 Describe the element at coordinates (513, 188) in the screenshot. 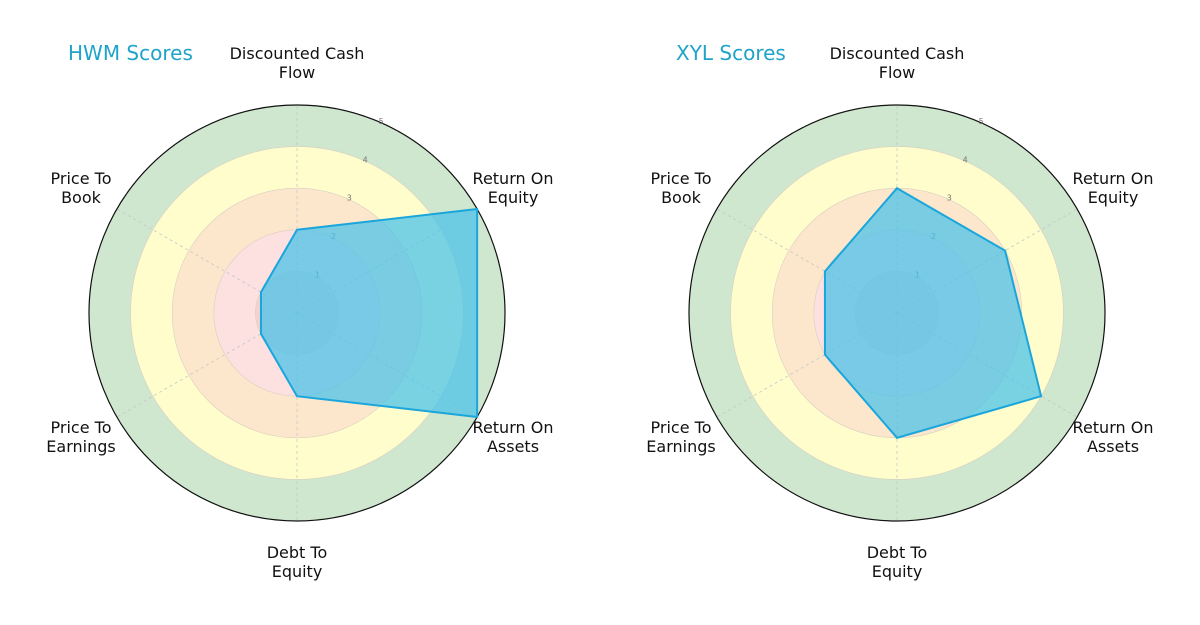

I see `hwm-label-roe: Return On Equity` at that location.